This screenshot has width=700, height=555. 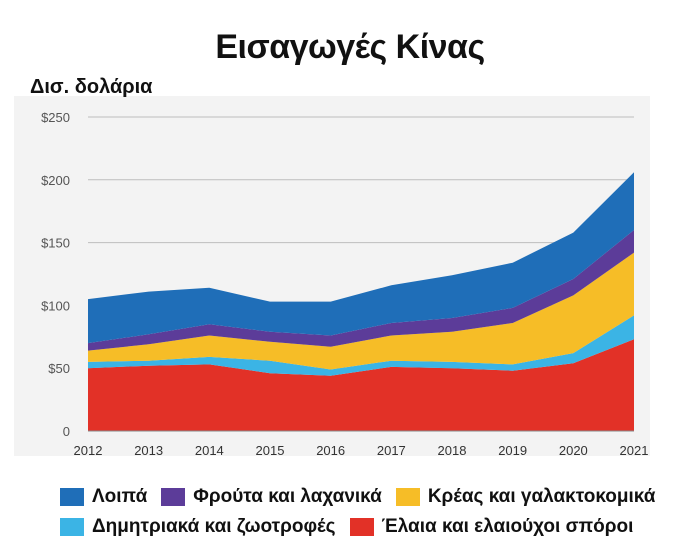 I want to click on x-tick-label: 2021, so click(x=634, y=450).